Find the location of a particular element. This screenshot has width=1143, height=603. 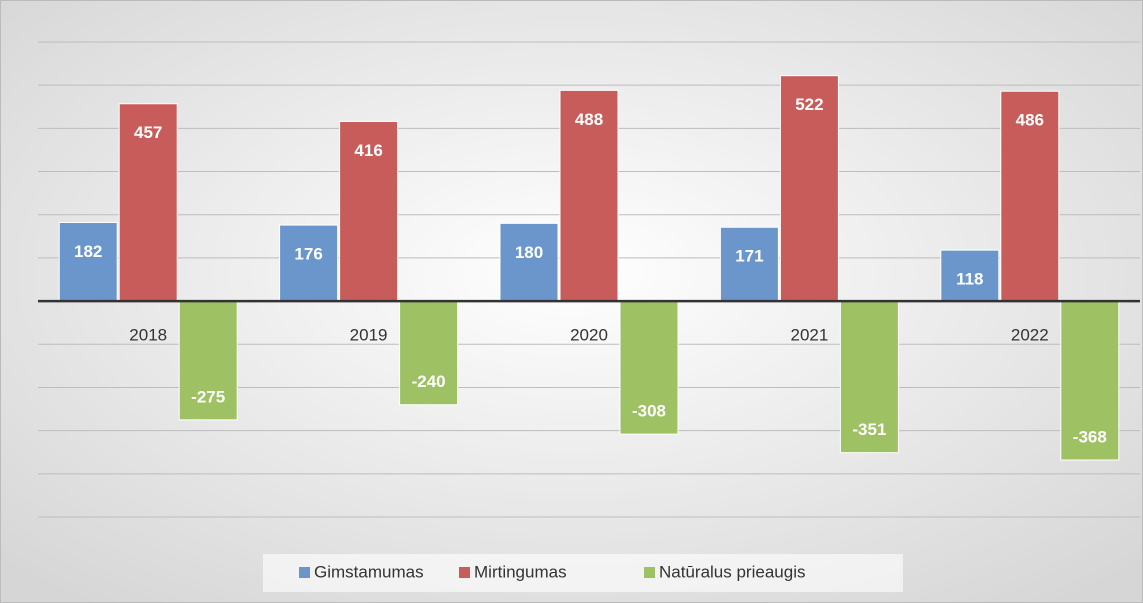

legend-label: Mirtingumas is located at coordinates (520, 571).